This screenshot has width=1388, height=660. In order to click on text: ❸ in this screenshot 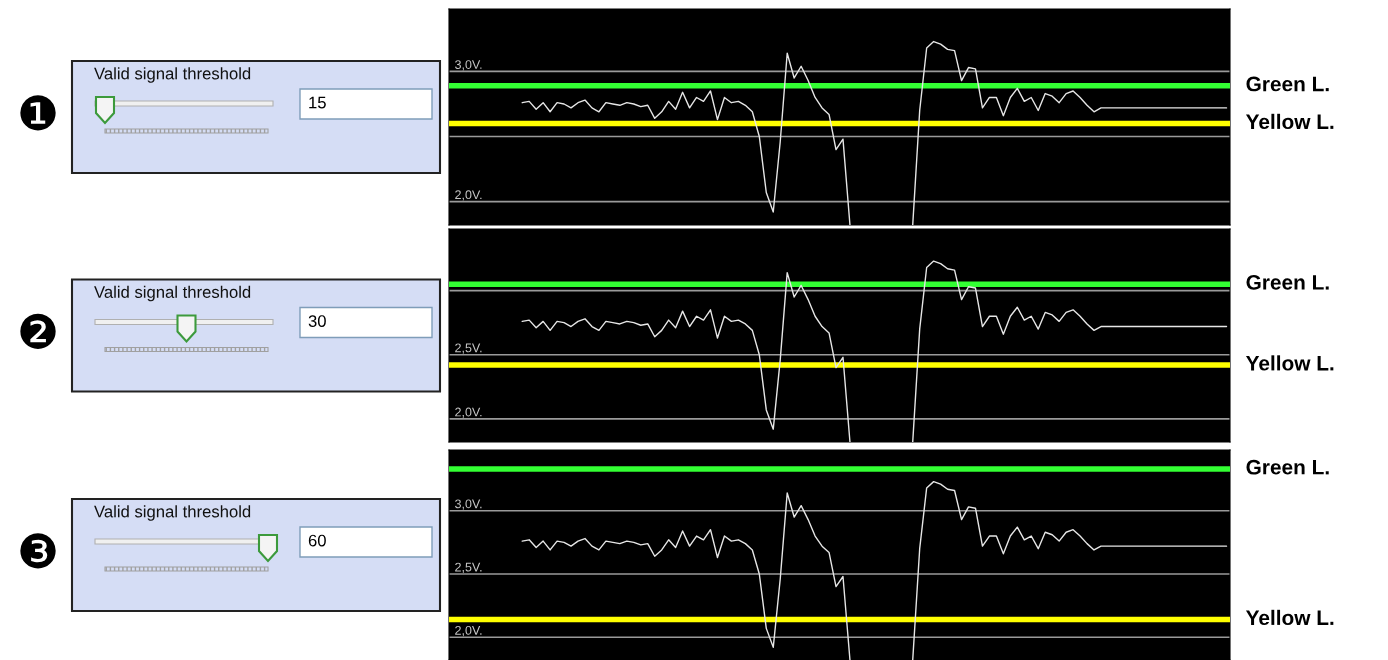, I will do `click(38, 551)`.